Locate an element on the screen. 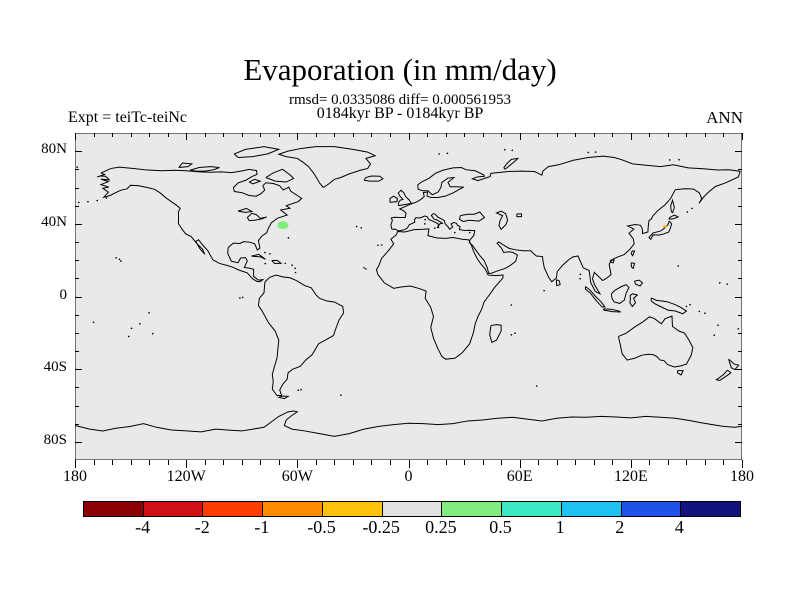 The image size is (800, 600). season-label: ANN is located at coordinates (724, 117).